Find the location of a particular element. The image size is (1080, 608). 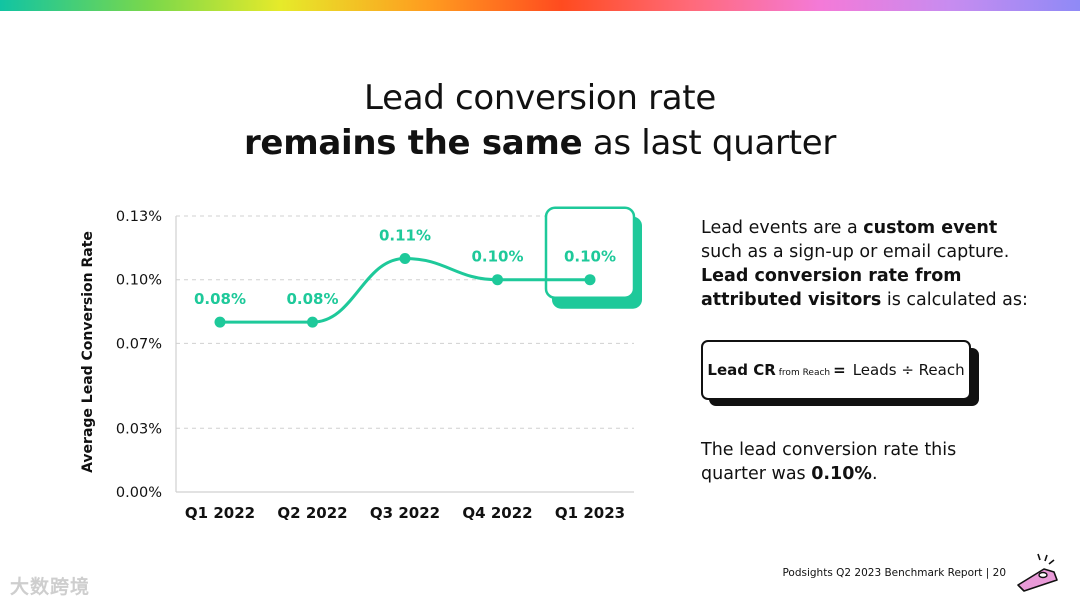

x-tick-label: Q1 2023 is located at coordinates (590, 513).